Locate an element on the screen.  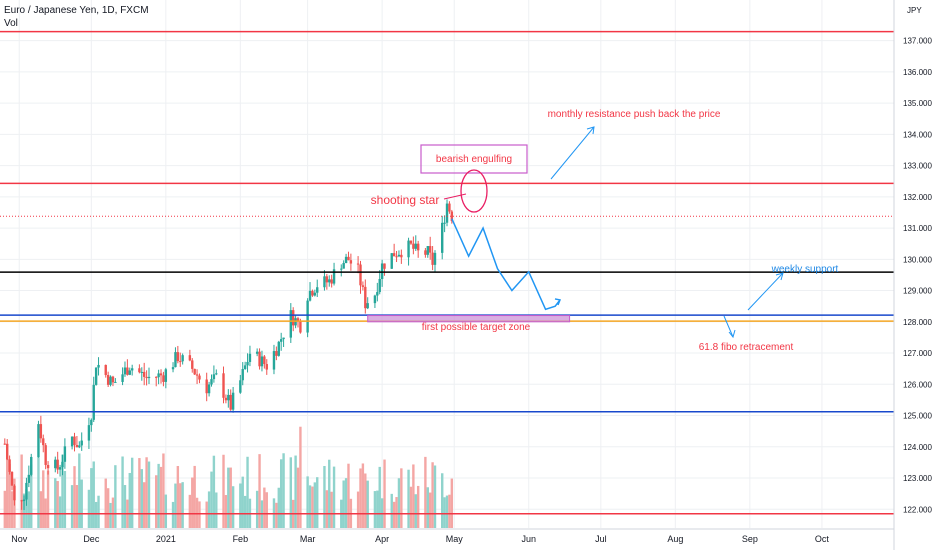
time-axis: Nov Dec 2021 Feb Mar Apr May Jun Jul Aug Sep Oct is located at coordinates (447, 536).